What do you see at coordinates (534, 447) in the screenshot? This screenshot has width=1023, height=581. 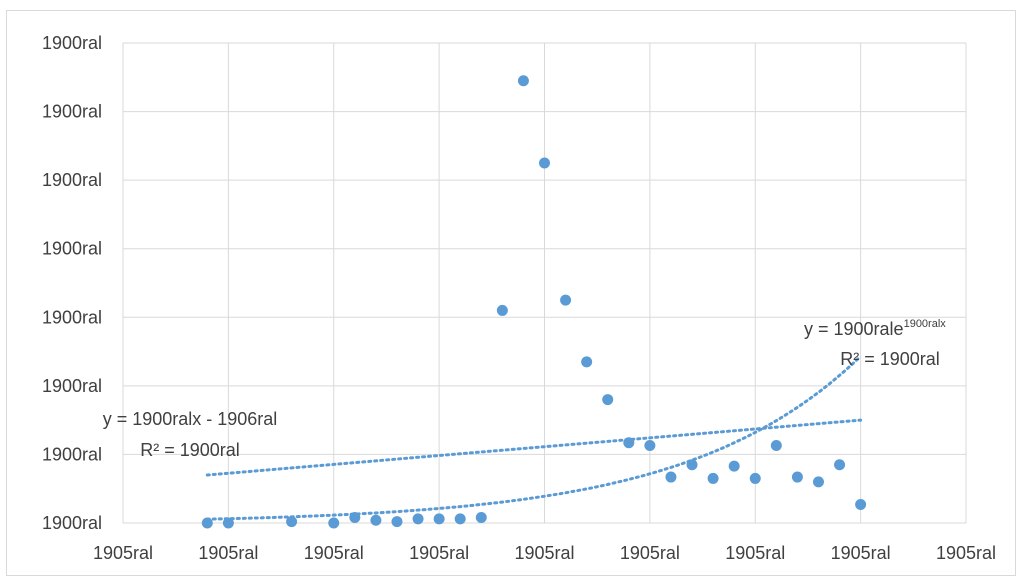 I see `linear-trendline` at bounding box center [534, 447].